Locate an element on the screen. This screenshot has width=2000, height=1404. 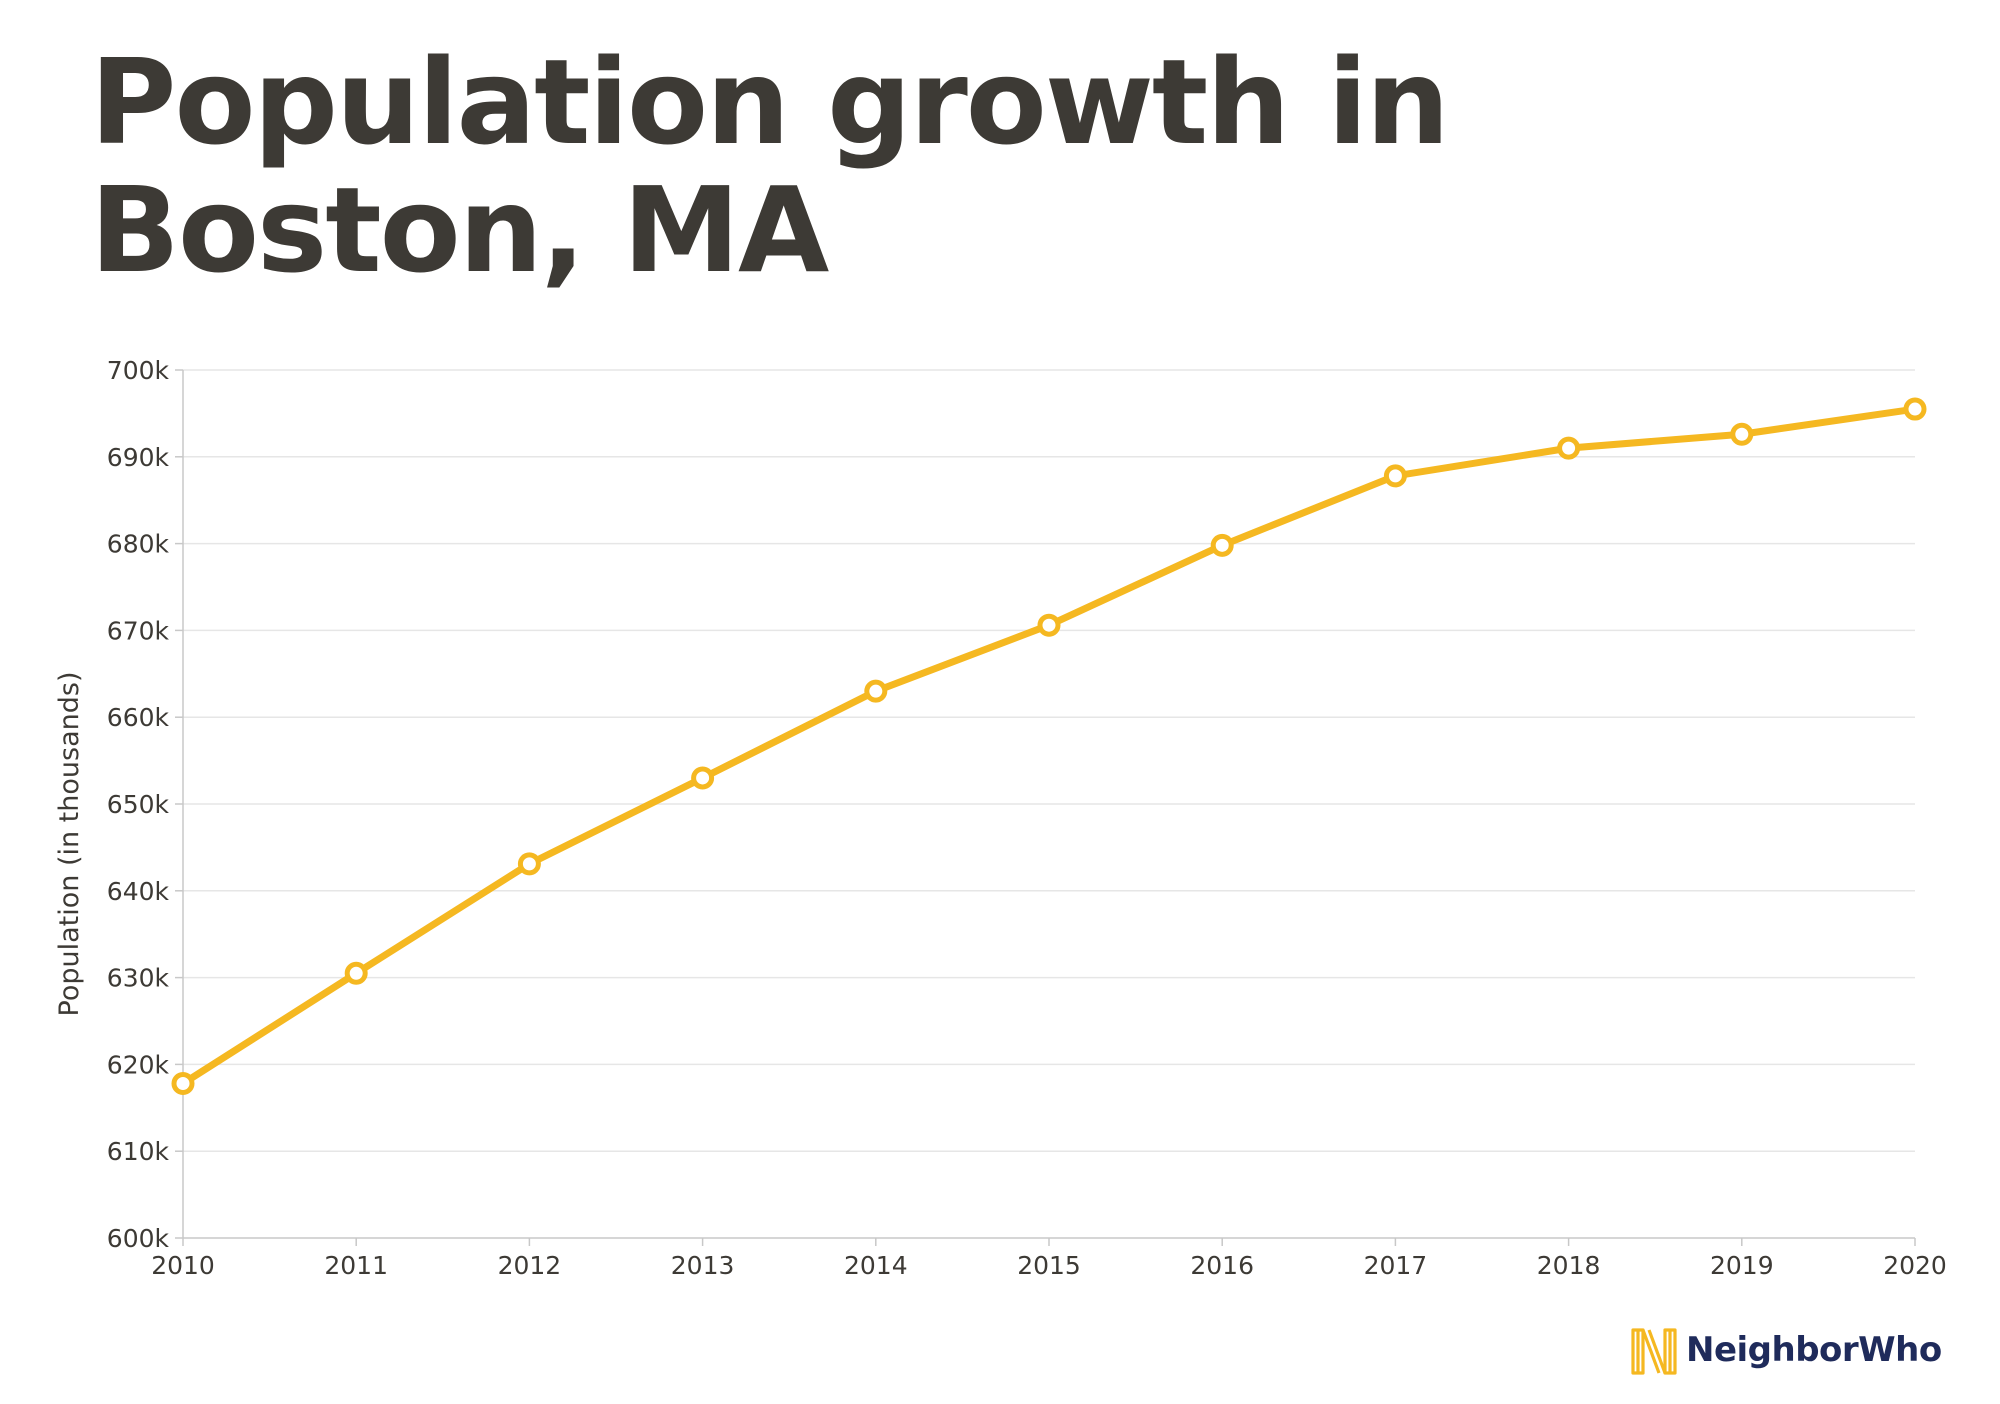
chart-title-line-2: Boston, MA is located at coordinates (459, 230).